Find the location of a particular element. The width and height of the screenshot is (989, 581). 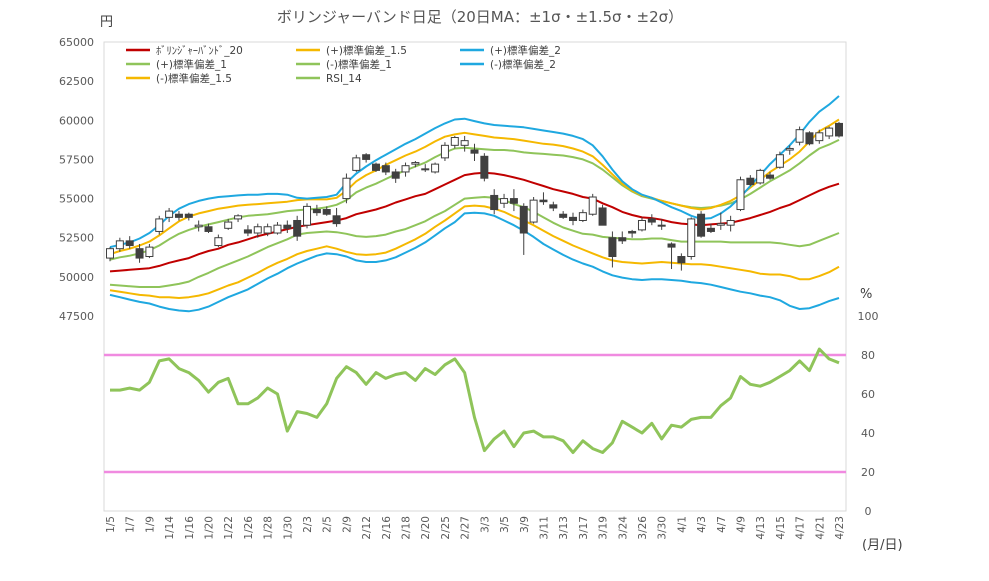

x-tick-label: 1/22 is located at coordinates (229, 528).